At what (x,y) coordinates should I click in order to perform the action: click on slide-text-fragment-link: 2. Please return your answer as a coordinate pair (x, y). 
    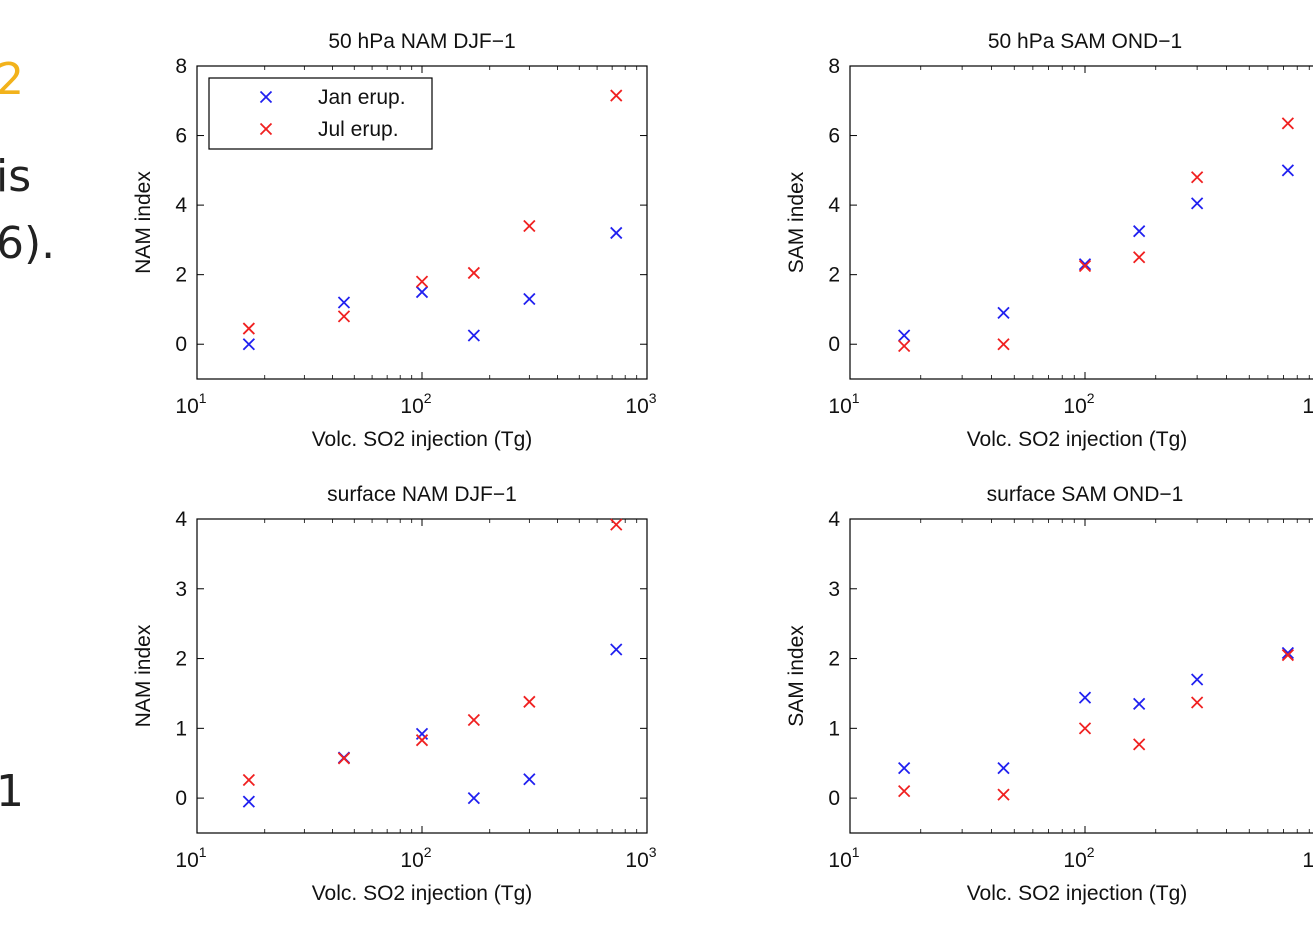
    Looking at the image, I should click on (12, 79).